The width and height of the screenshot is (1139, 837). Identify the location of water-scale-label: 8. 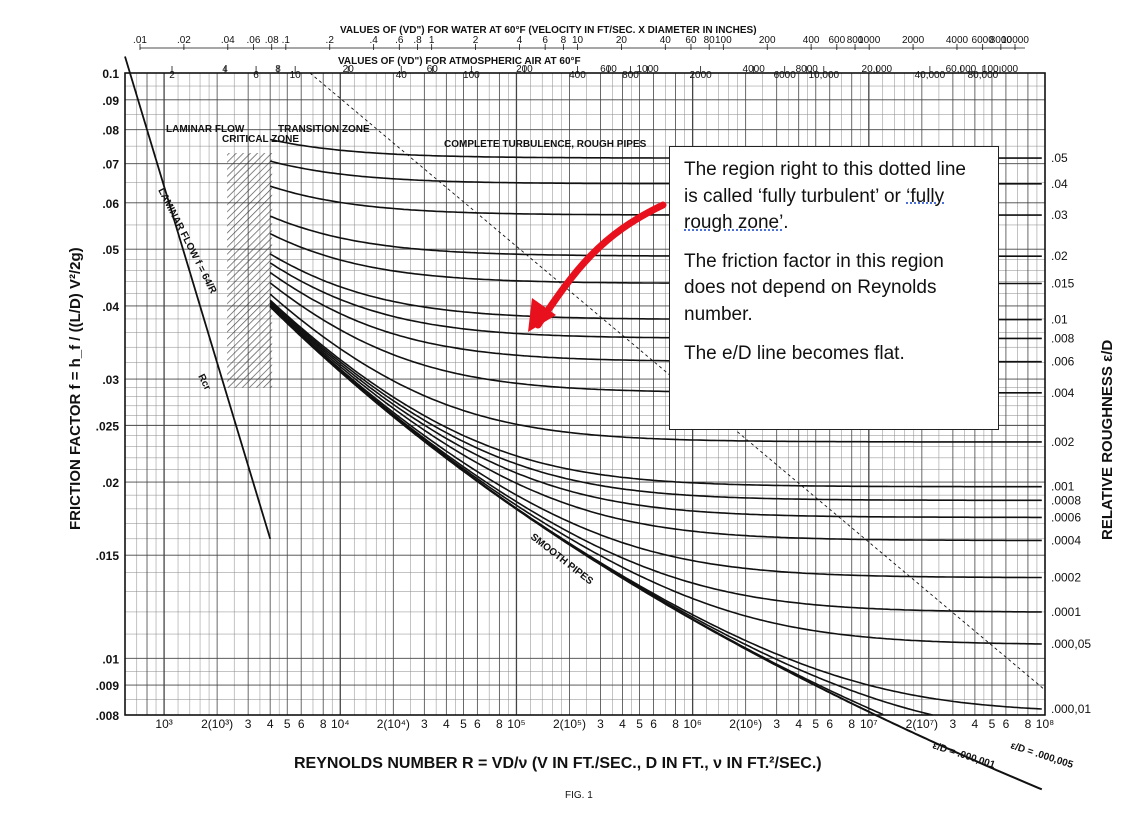
(564, 40).